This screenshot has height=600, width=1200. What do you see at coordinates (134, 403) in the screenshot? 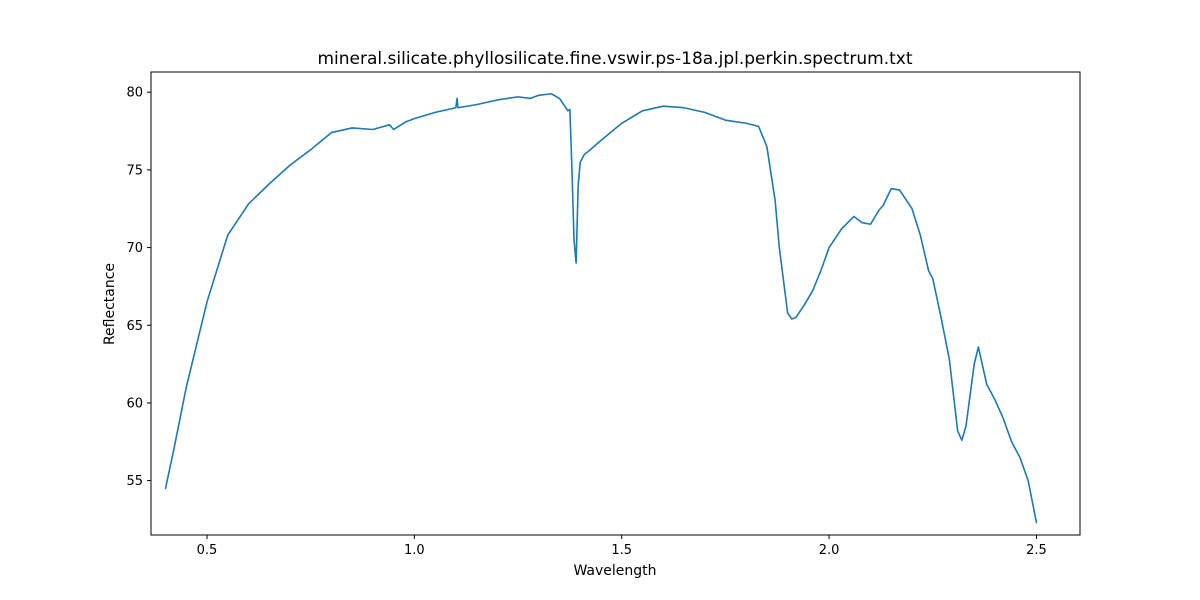
I see `y-tick-label: 60` at bounding box center [134, 403].